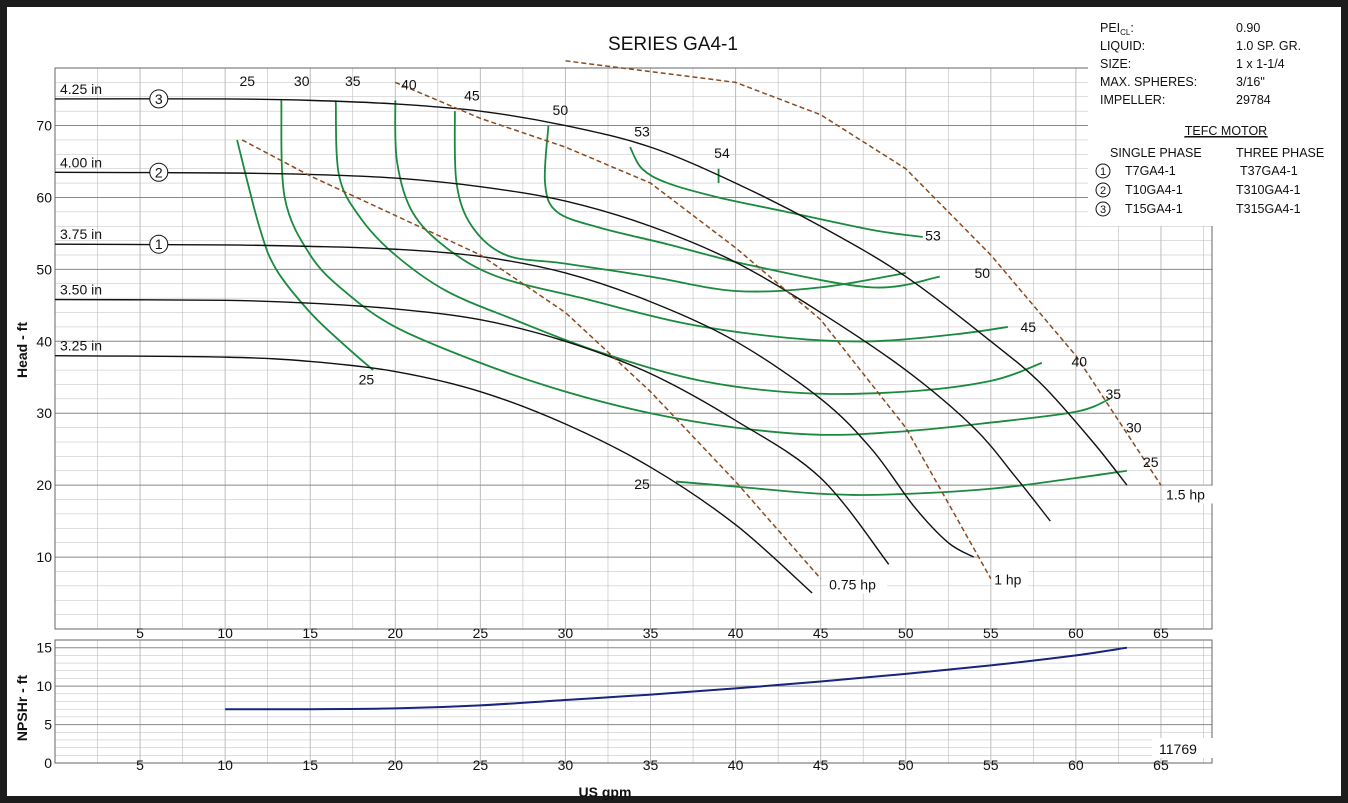  What do you see at coordinates (44, 341) in the screenshot?
I see `y-tick-label: 40` at bounding box center [44, 341].